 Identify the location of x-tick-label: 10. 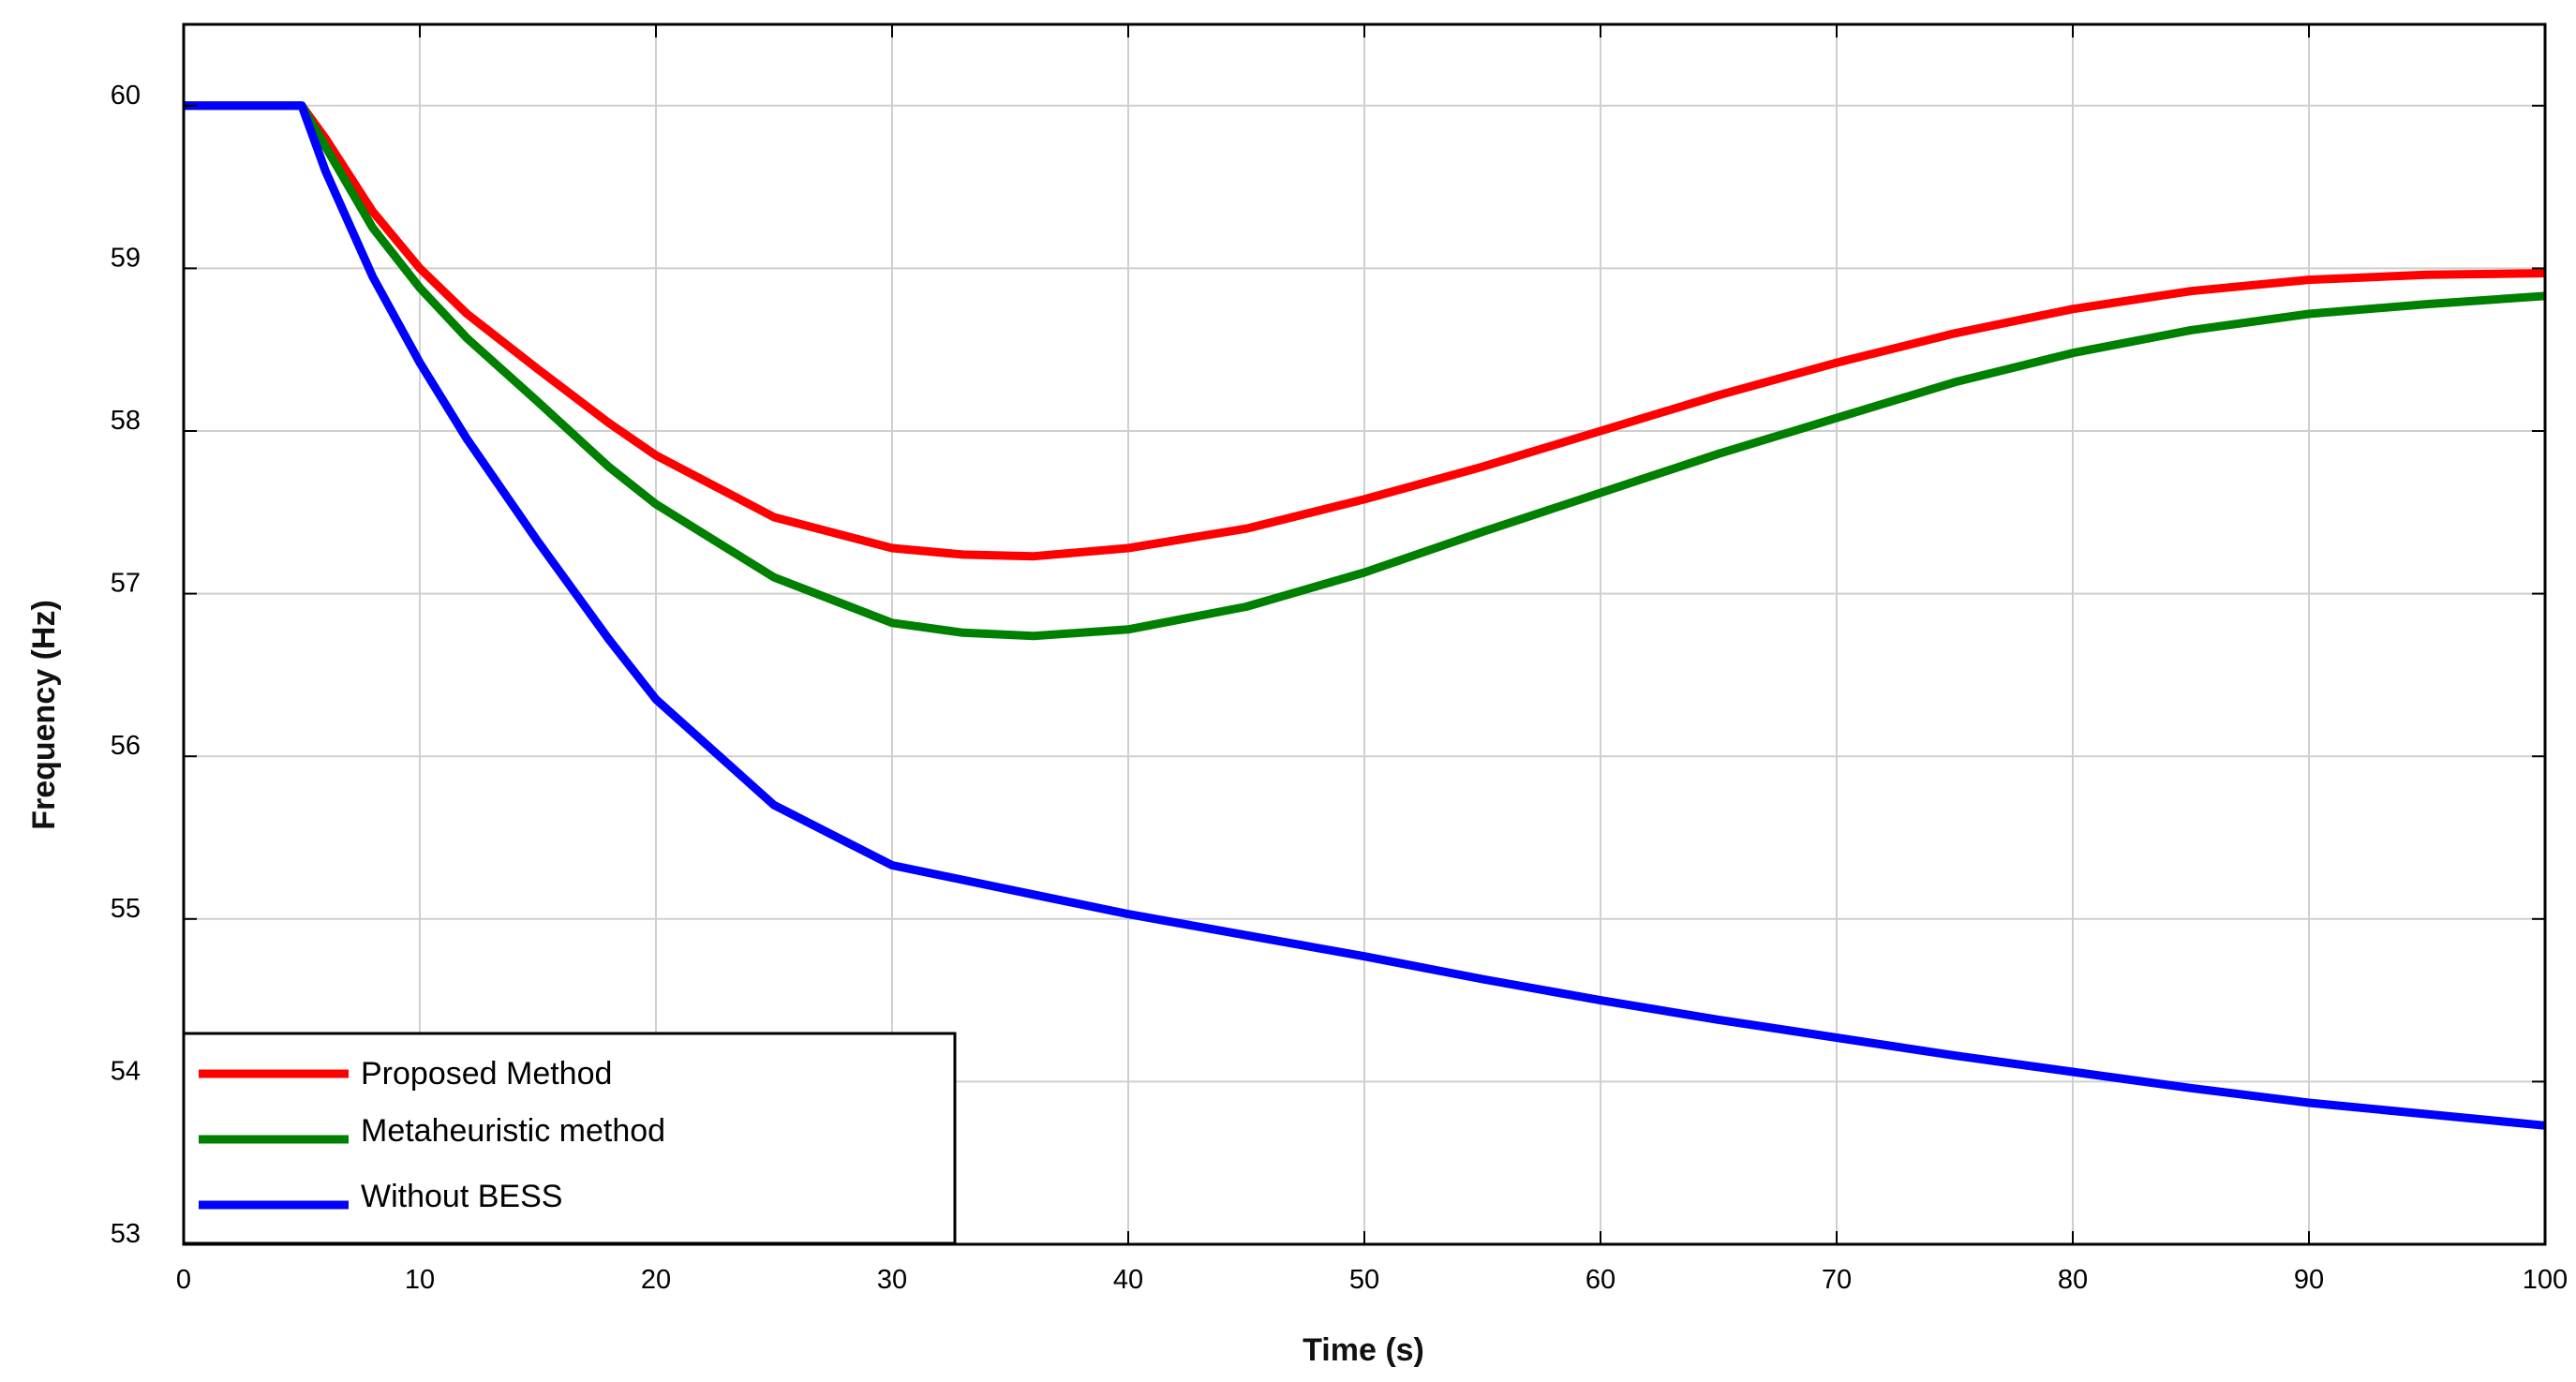
(420, 1280).